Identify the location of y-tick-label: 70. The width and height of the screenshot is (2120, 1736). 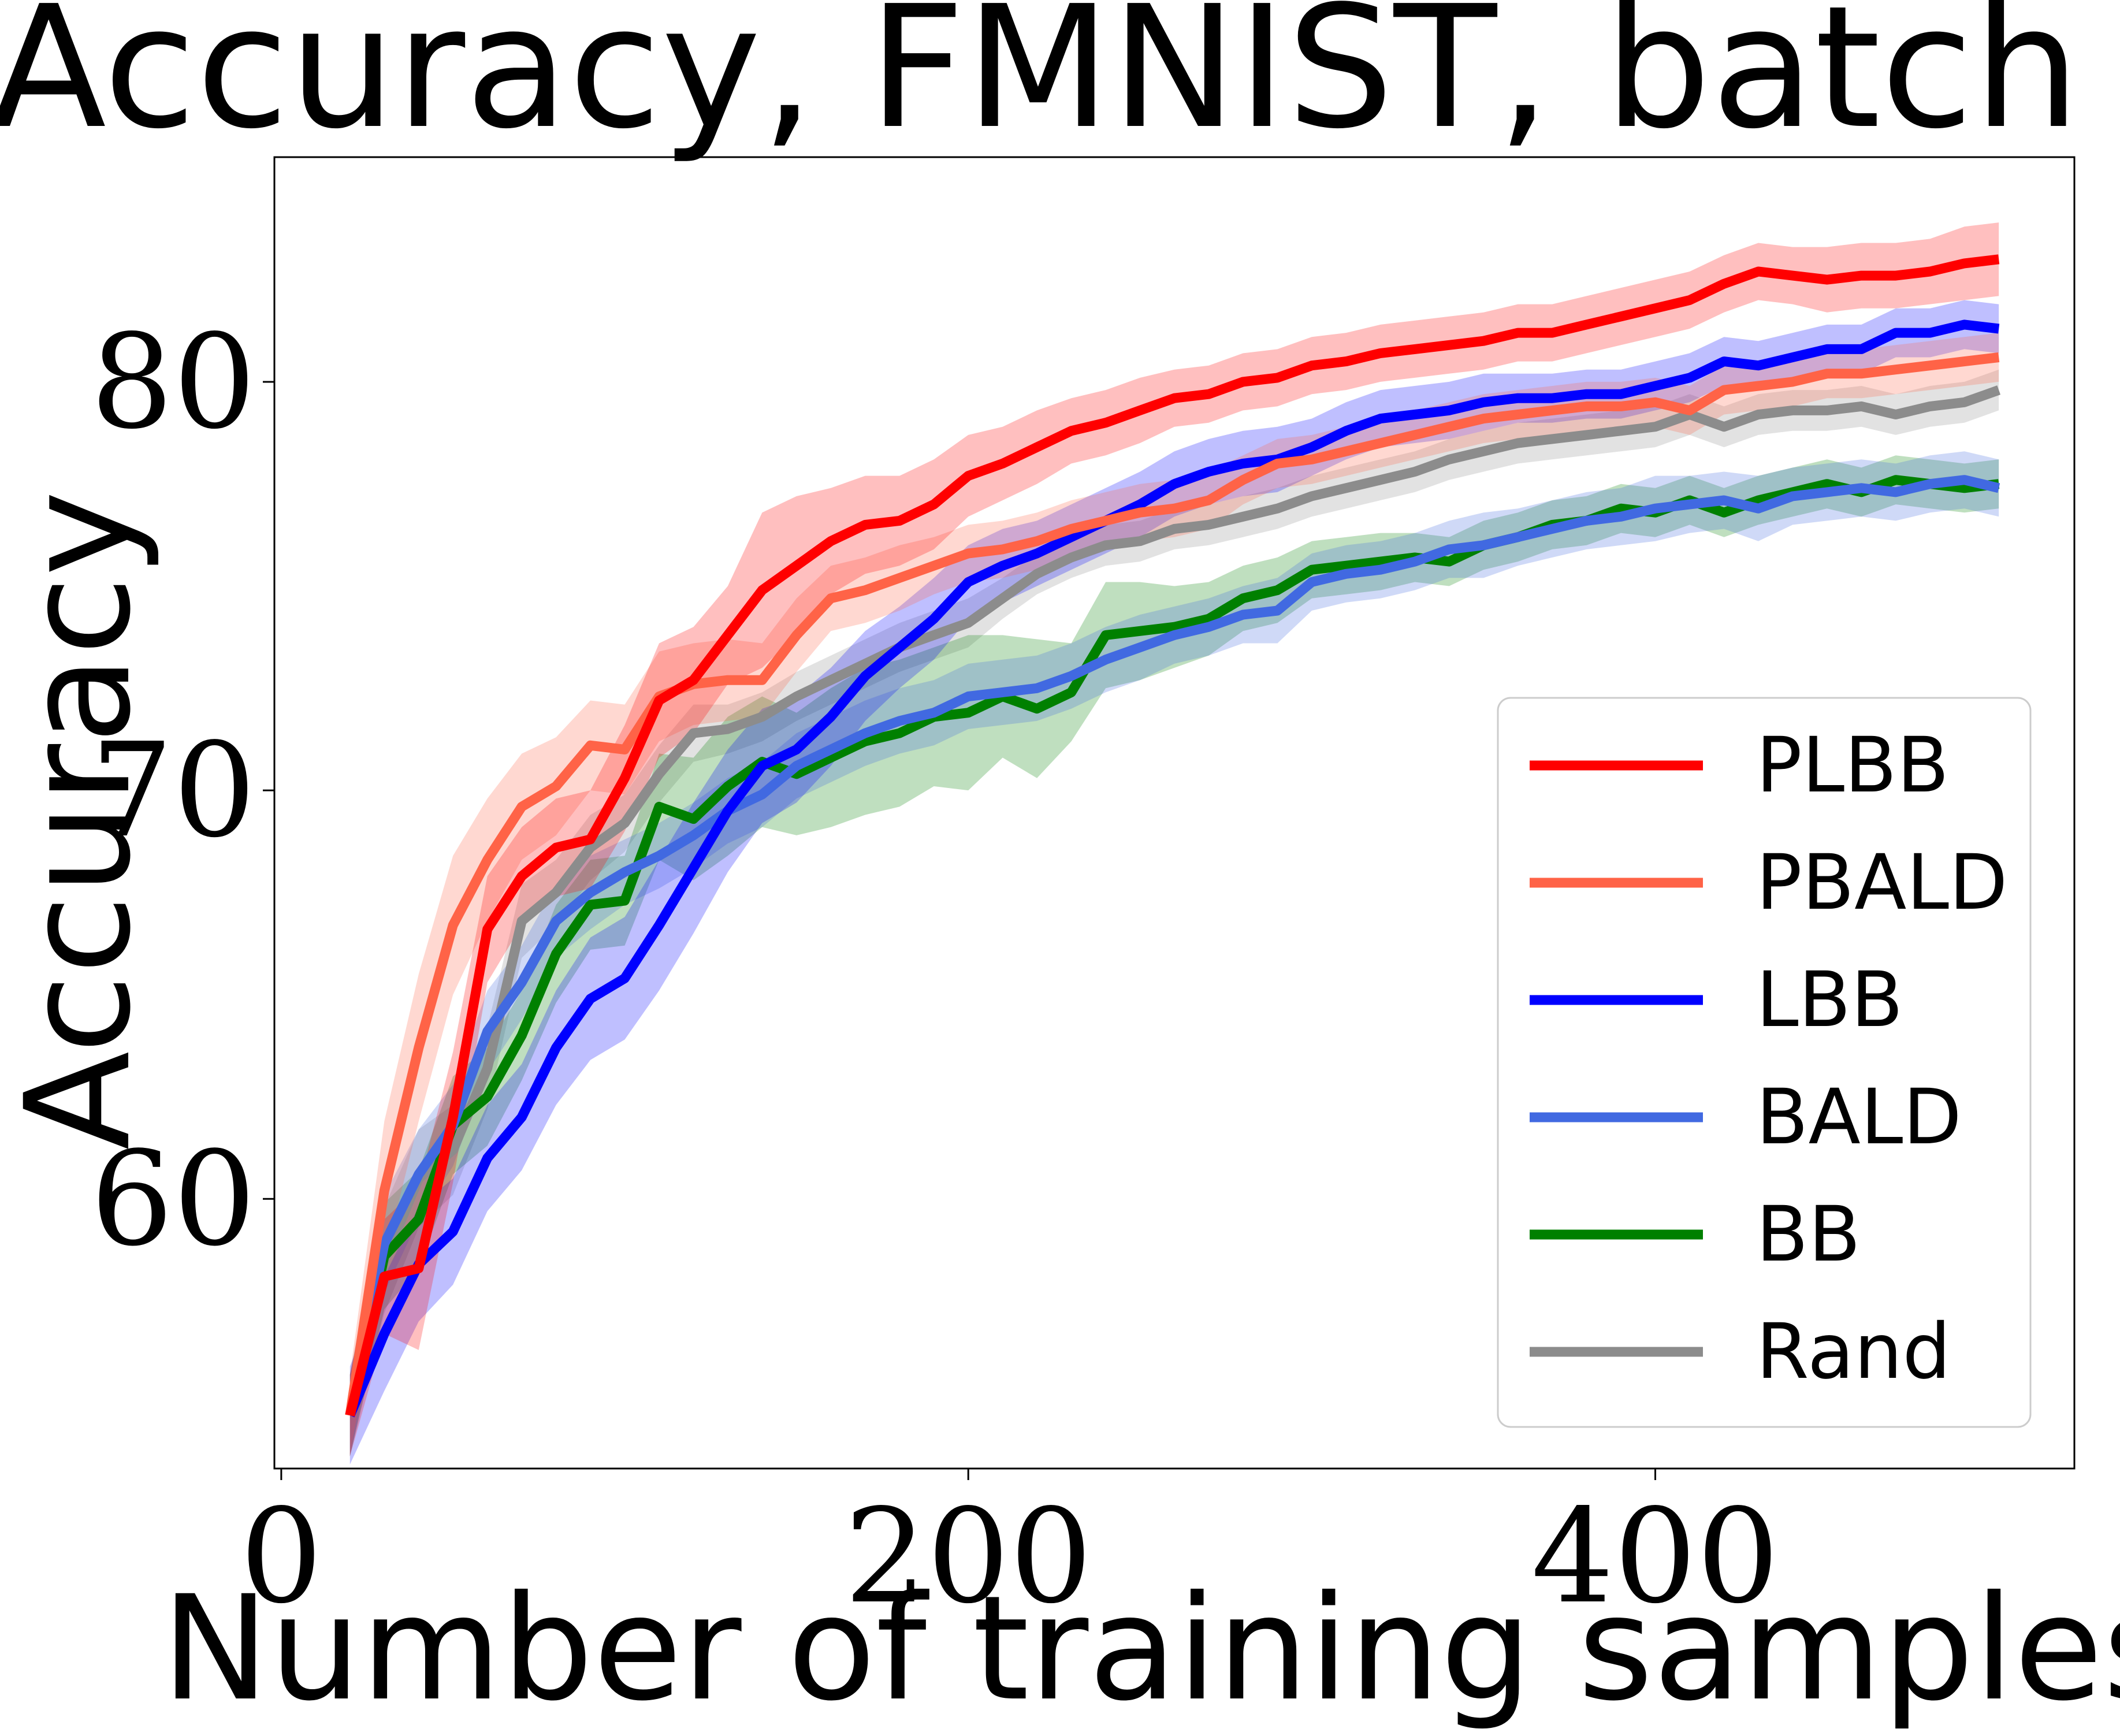
(173, 791).